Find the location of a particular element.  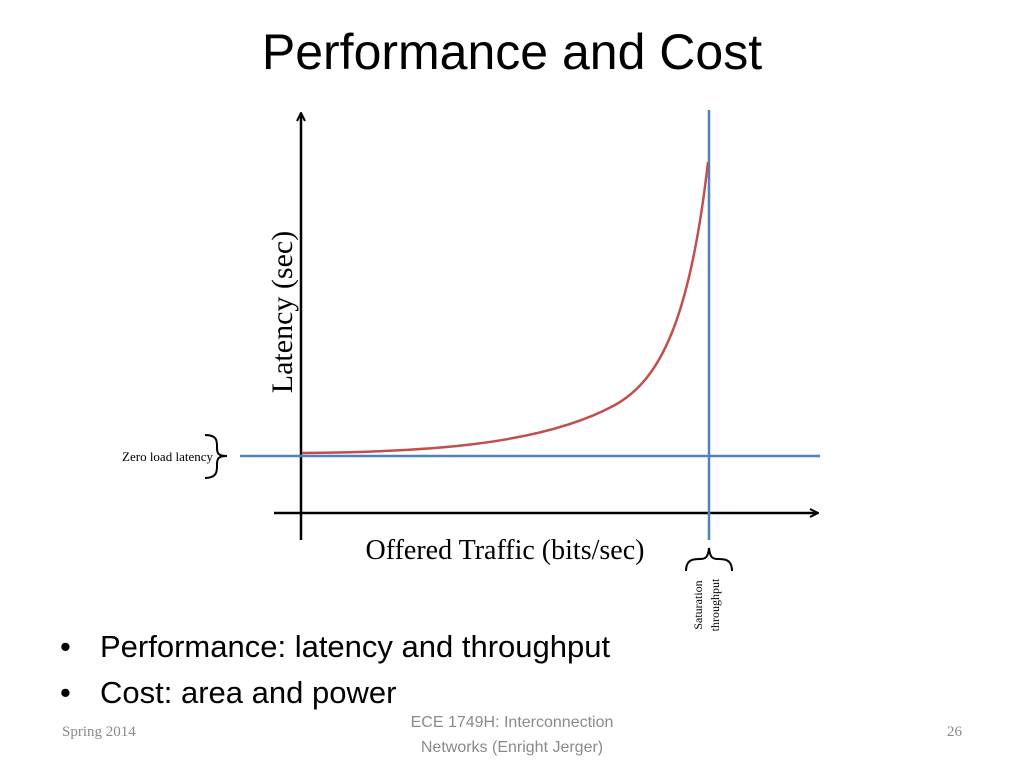

zero-load-latency-label: Zero load latency is located at coordinates (167, 456).